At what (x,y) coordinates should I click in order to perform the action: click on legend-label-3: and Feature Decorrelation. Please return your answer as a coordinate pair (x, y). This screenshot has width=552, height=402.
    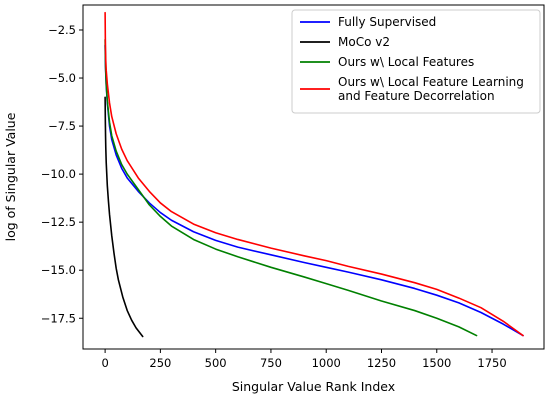
    Looking at the image, I should click on (416, 96).